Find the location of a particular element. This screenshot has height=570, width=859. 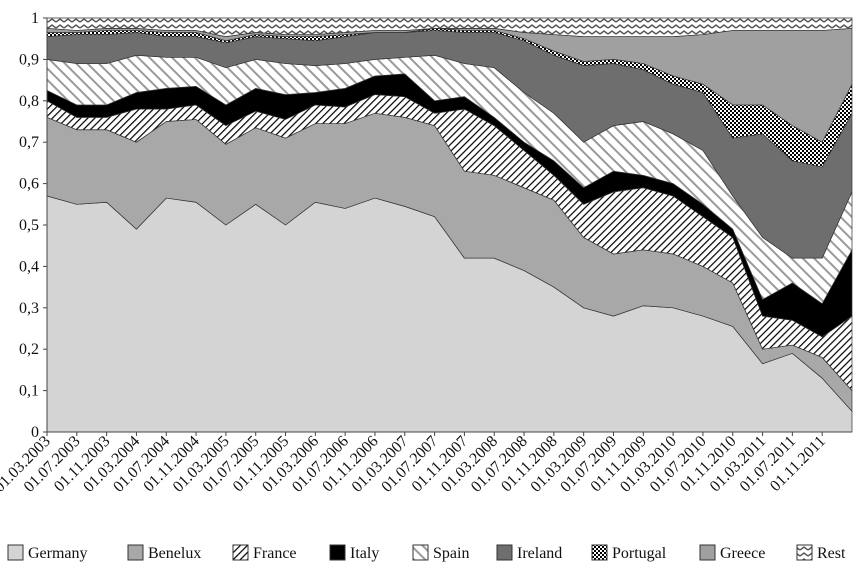

y-tick-label: 1 is located at coordinates (35, 18).